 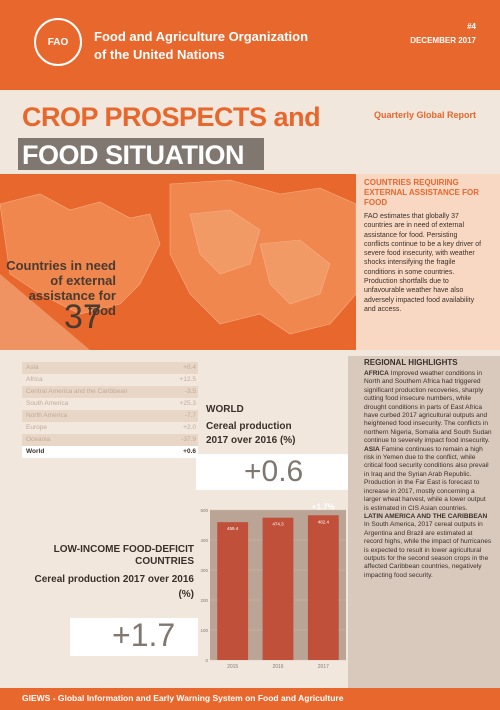 I want to click on regional-highlights-panel, so click(x=424, y=522).